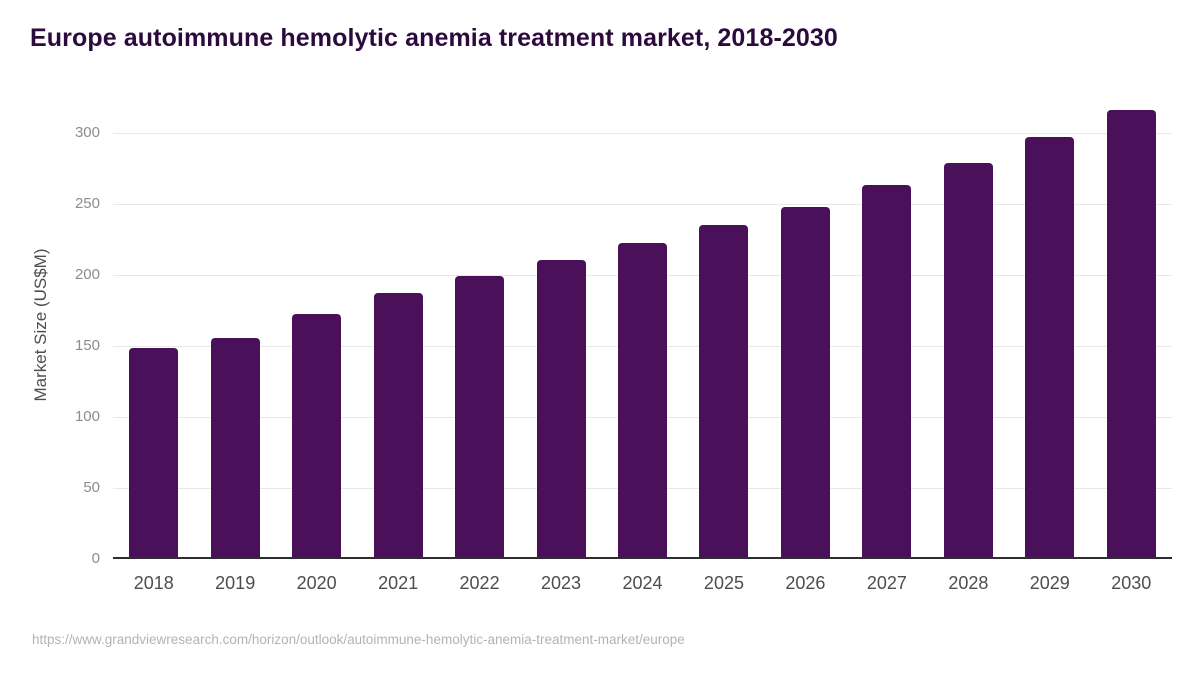  I want to click on y-tick-label-200: 200, so click(87, 275).